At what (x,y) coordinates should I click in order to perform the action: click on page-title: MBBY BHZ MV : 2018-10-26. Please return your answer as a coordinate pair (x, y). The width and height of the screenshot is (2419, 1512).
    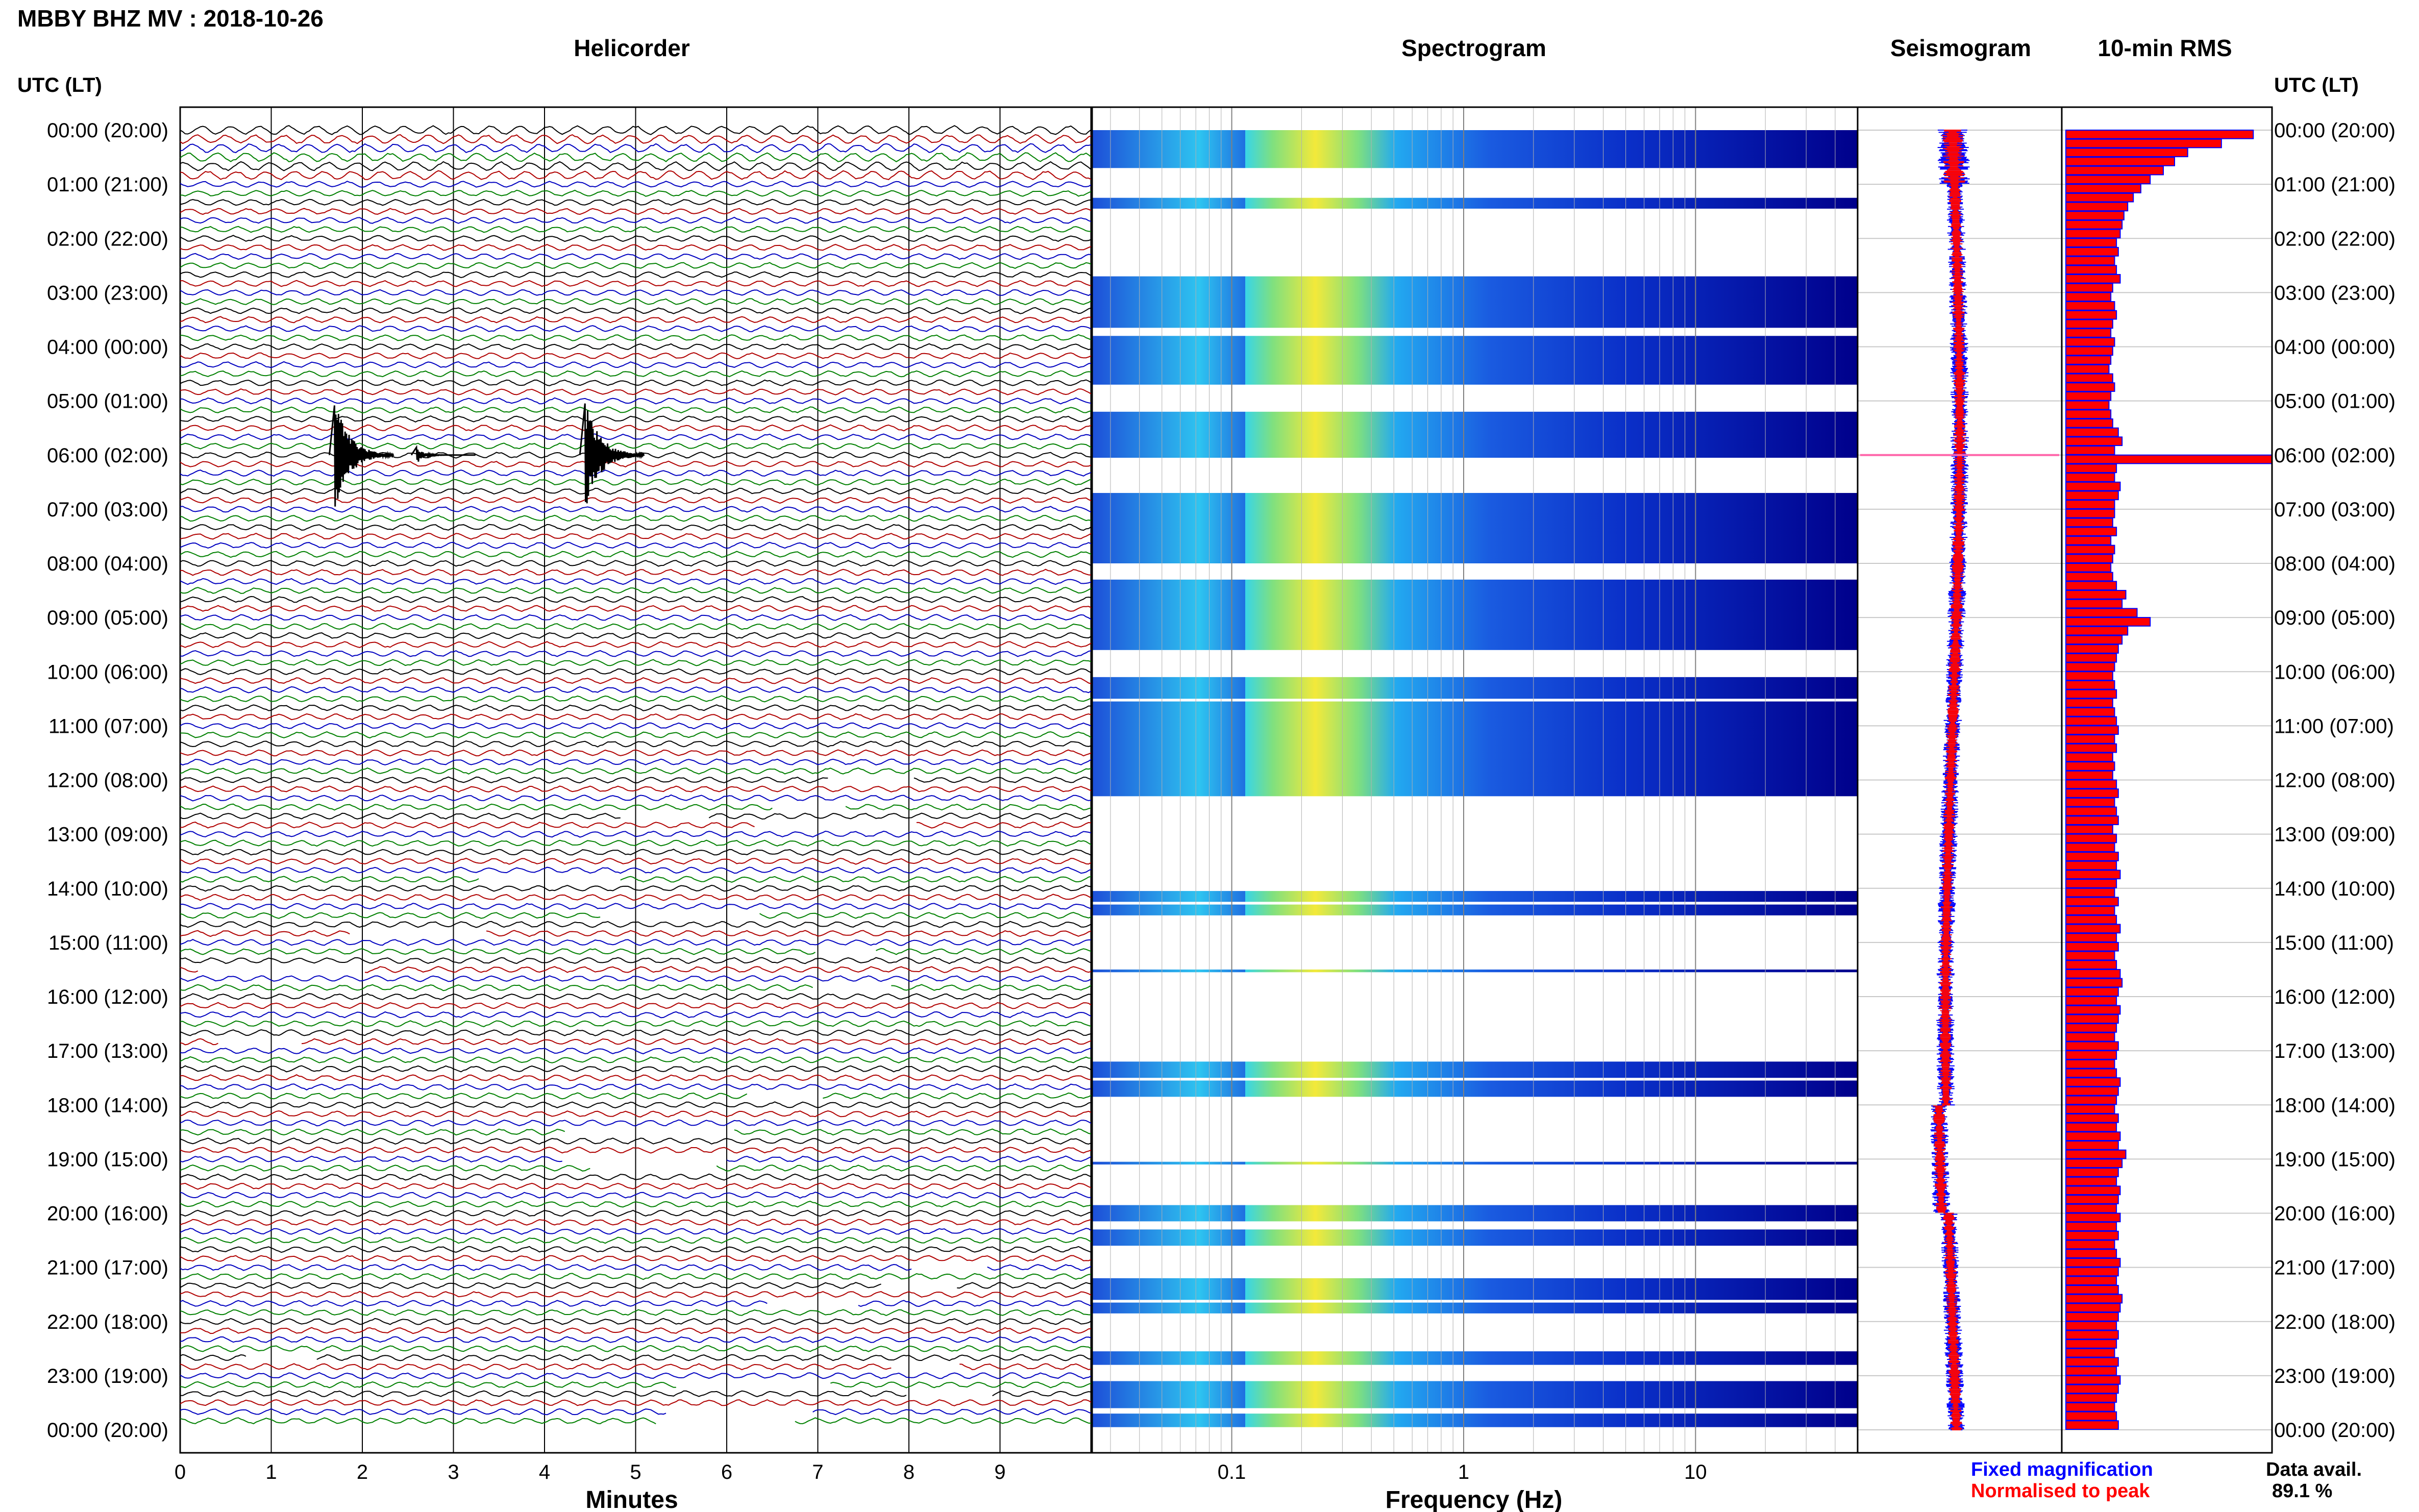
    Looking at the image, I should click on (170, 18).